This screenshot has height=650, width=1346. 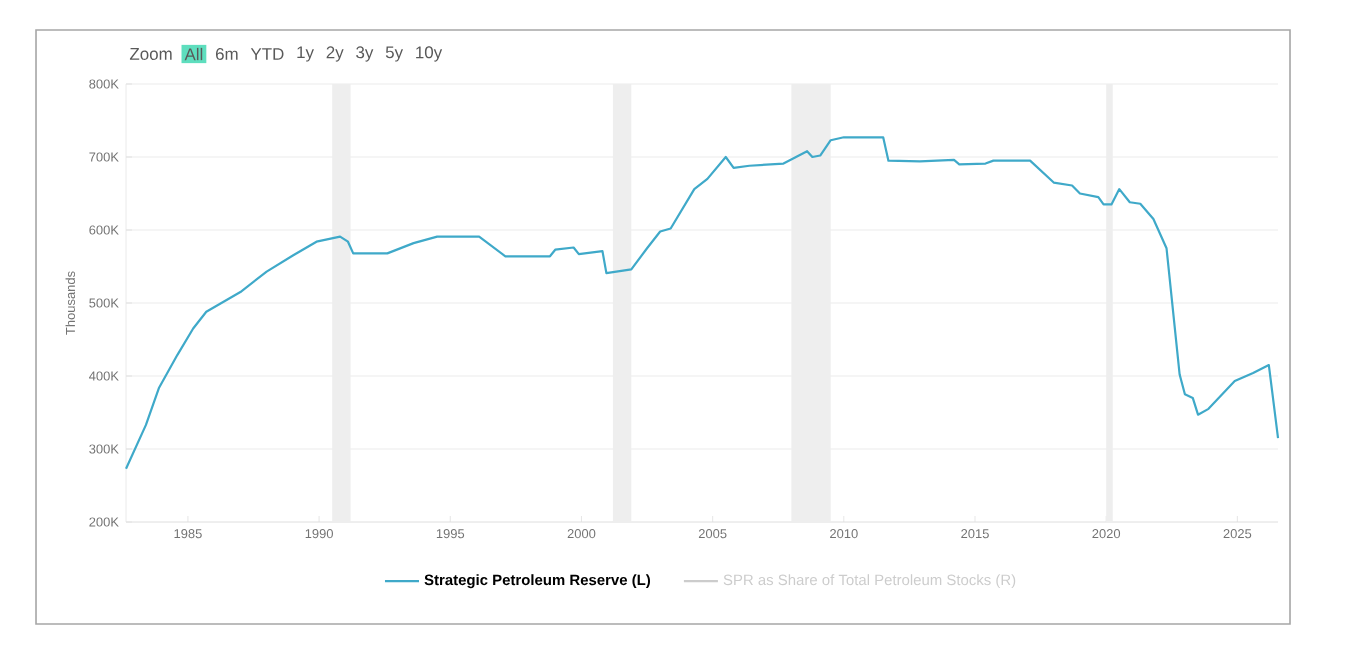 What do you see at coordinates (193, 54) in the screenshot?
I see `text: All` at bounding box center [193, 54].